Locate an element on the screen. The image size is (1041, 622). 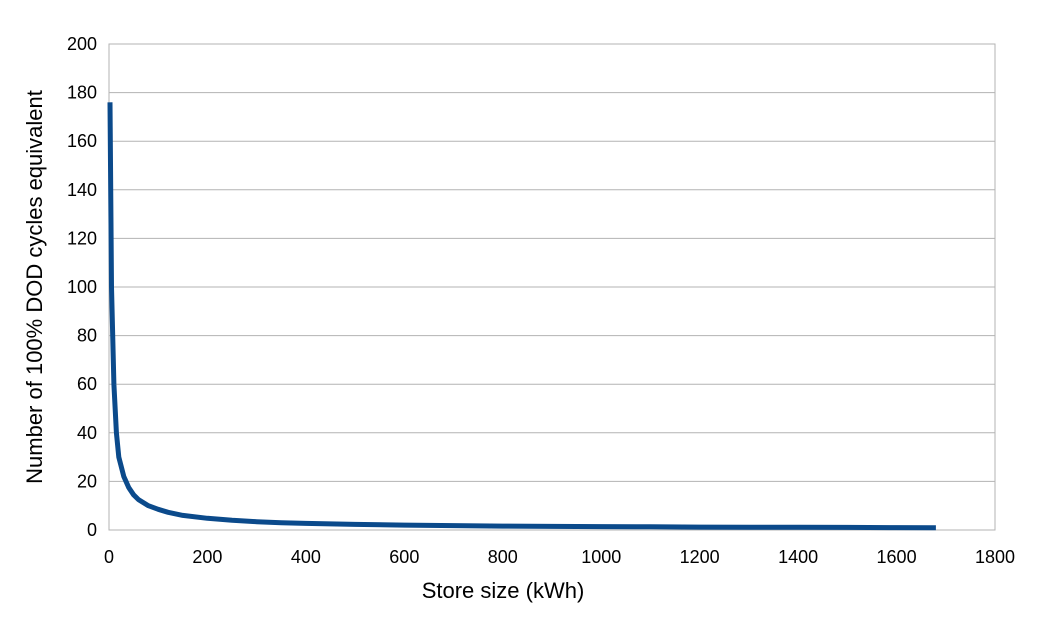
x-tick-label: 800 is located at coordinates (503, 557).